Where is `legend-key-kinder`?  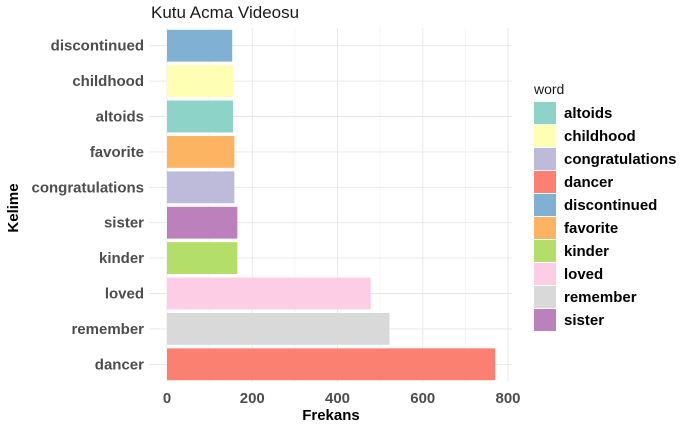
legend-key-kinder is located at coordinates (545, 251).